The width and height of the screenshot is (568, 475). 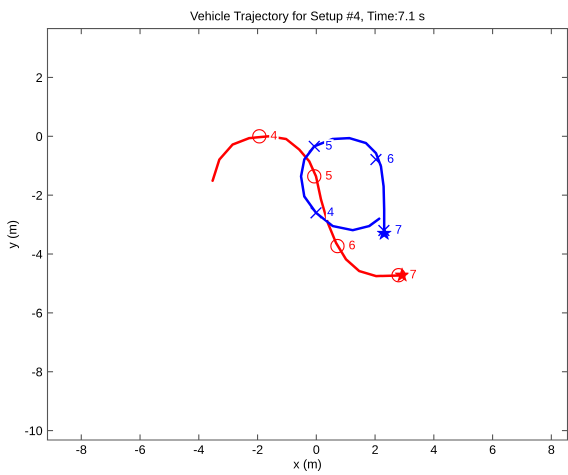 What do you see at coordinates (33, 431) in the screenshot?
I see `y-tick-label: -10` at bounding box center [33, 431].